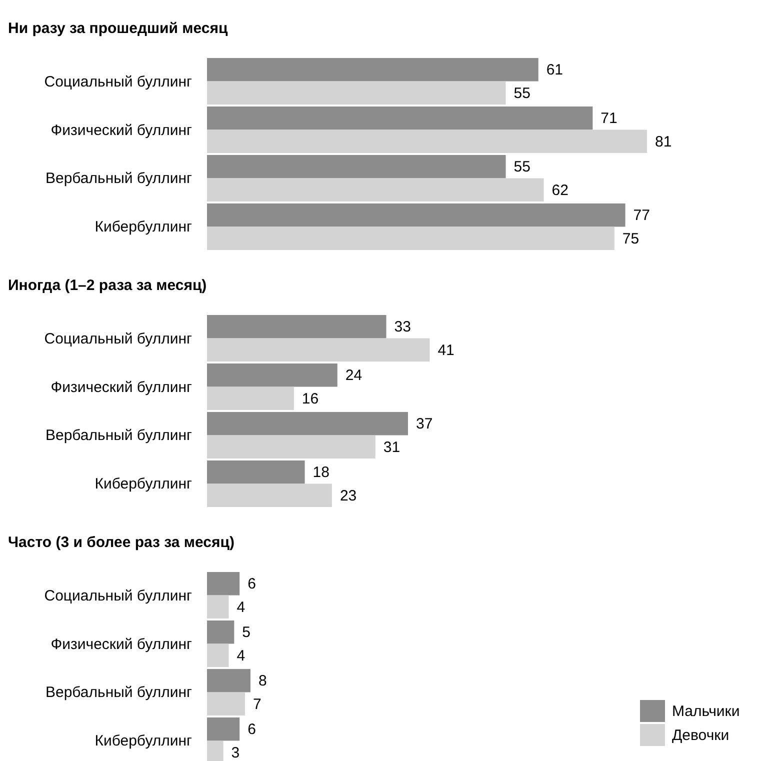 The height and width of the screenshot is (761, 760). I want to click on data-label: 3, so click(235, 752).